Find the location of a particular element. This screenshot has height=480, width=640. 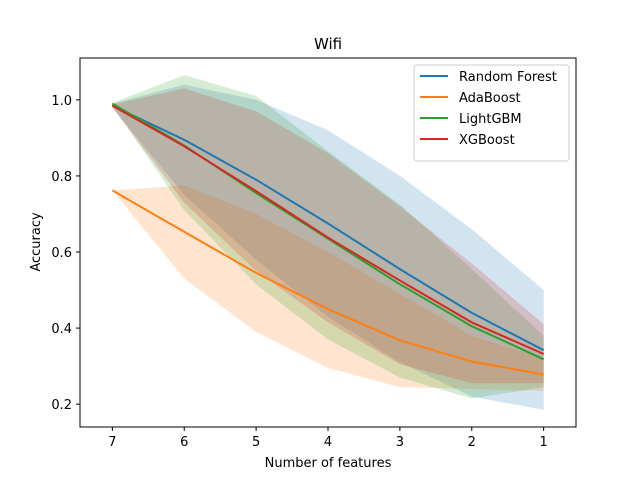

x-tick-label: 5 is located at coordinates (256, 442).